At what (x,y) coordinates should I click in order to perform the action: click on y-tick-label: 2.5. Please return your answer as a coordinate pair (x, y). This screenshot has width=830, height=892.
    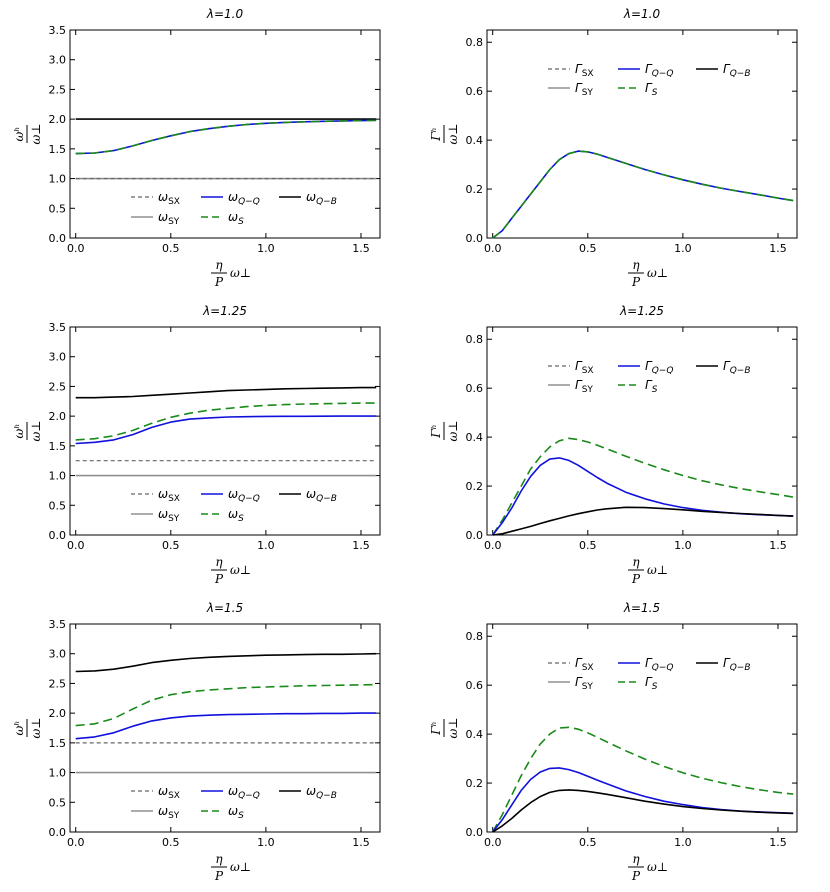
    Looking at the image, I should click on (58, 683).